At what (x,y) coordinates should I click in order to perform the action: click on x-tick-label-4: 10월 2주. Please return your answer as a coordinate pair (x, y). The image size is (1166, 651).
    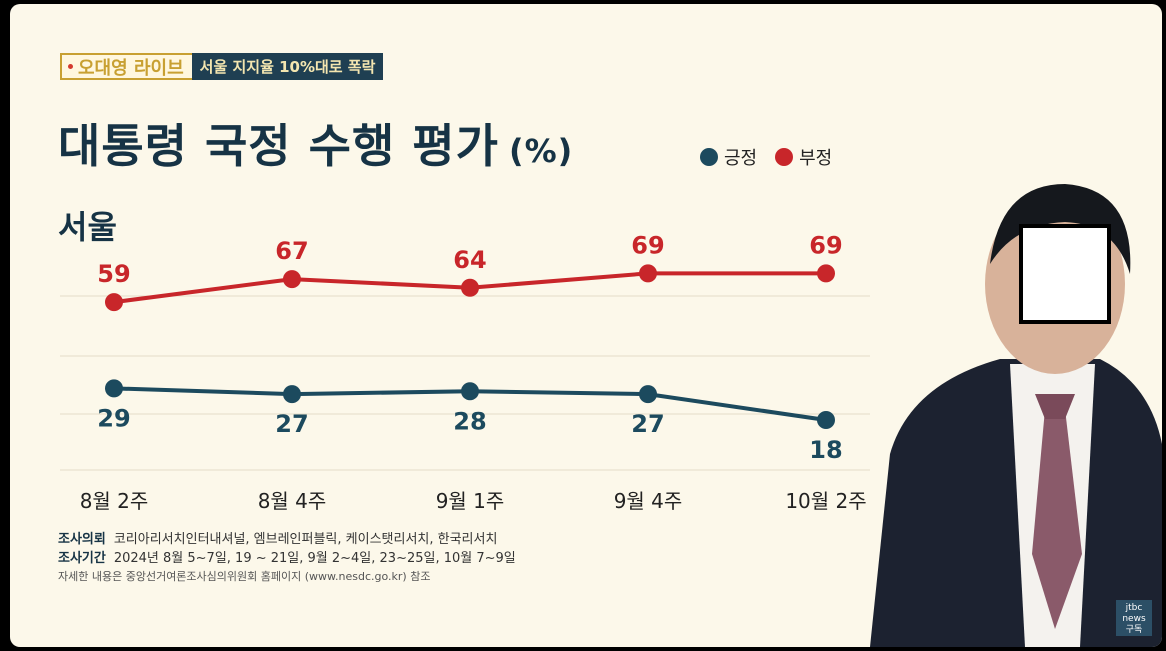
    Looking at the image, I should click on (825, 501).